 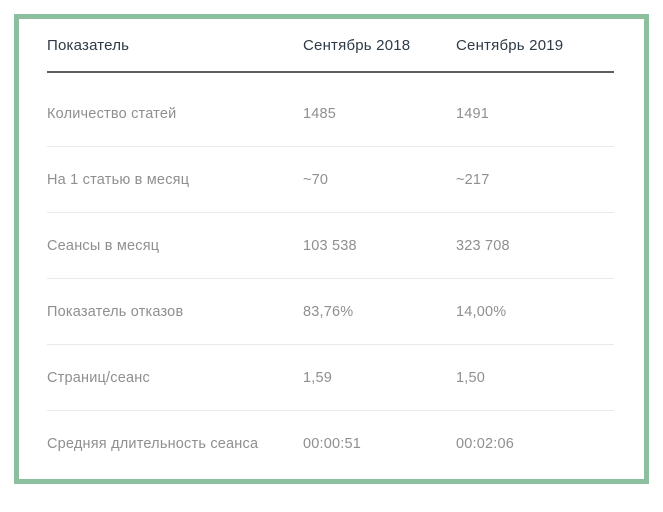 I want to click on metric-label: На 1 статью в месяц, so click(x=118, y=179).